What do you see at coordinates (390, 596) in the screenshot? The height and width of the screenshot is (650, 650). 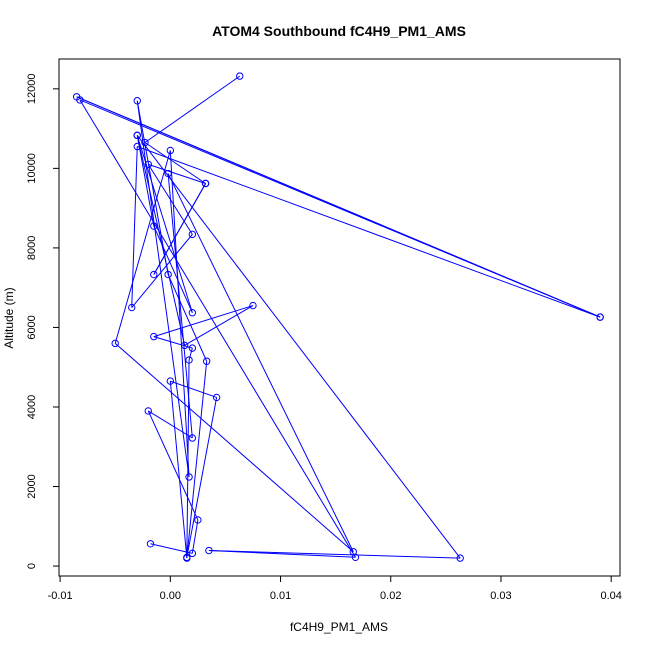 I see `x-tick-label: 0.02` at bounding box center [390, 596].